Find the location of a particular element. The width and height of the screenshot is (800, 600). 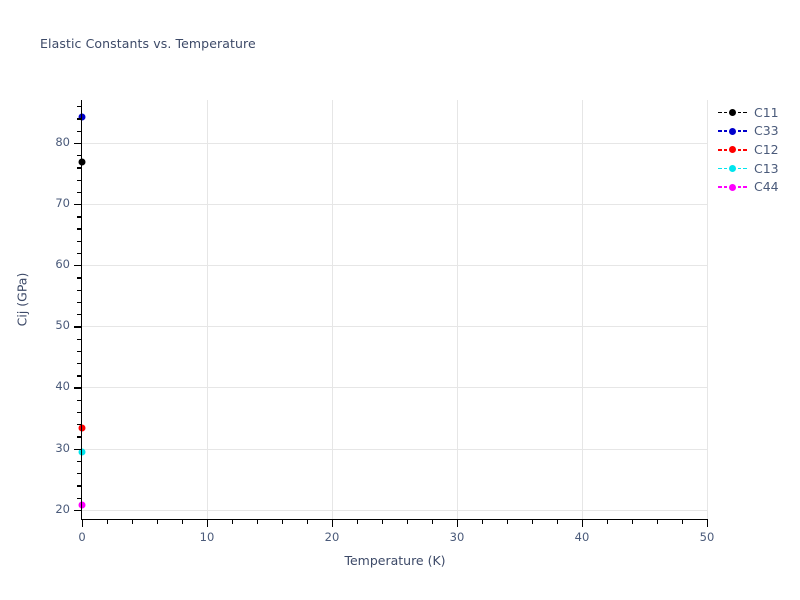

x-tick-label: 20 is located at coordinates (332, 537).